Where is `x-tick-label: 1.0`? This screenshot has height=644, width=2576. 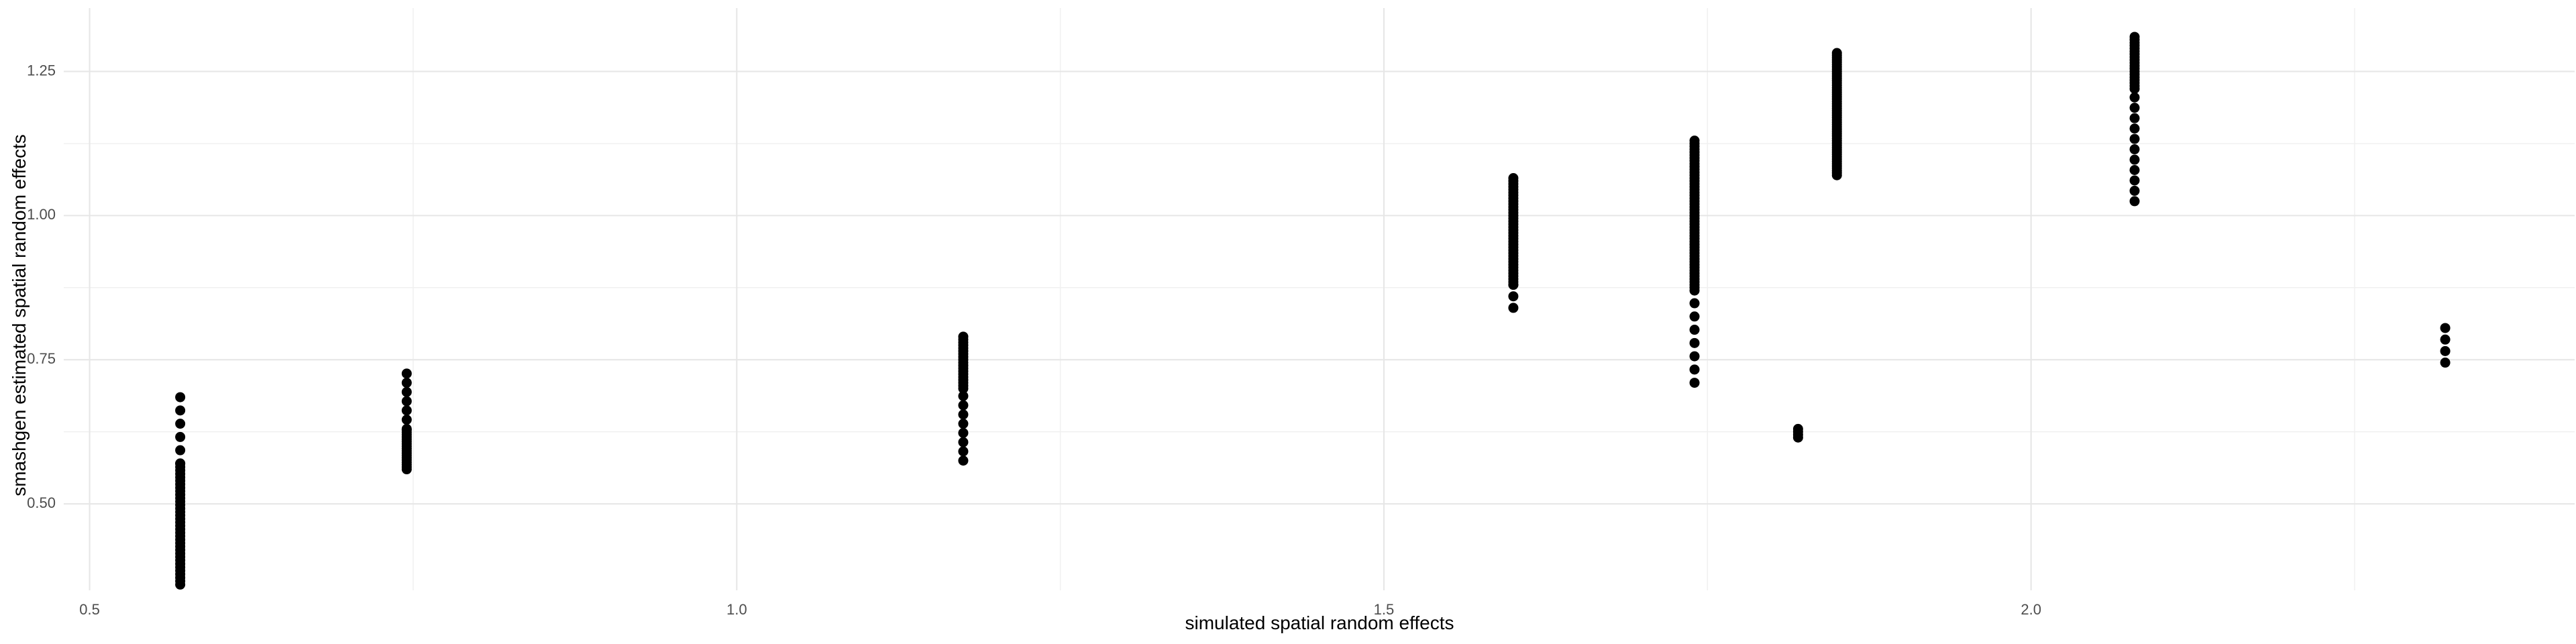 x-tick-label: 1.0 is located at coordinates (737, 609).